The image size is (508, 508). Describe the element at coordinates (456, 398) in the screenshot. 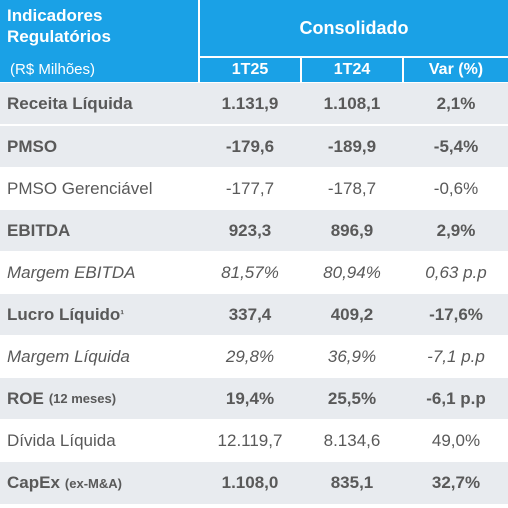

I see `value-var: -6,1 p.p` at that location.